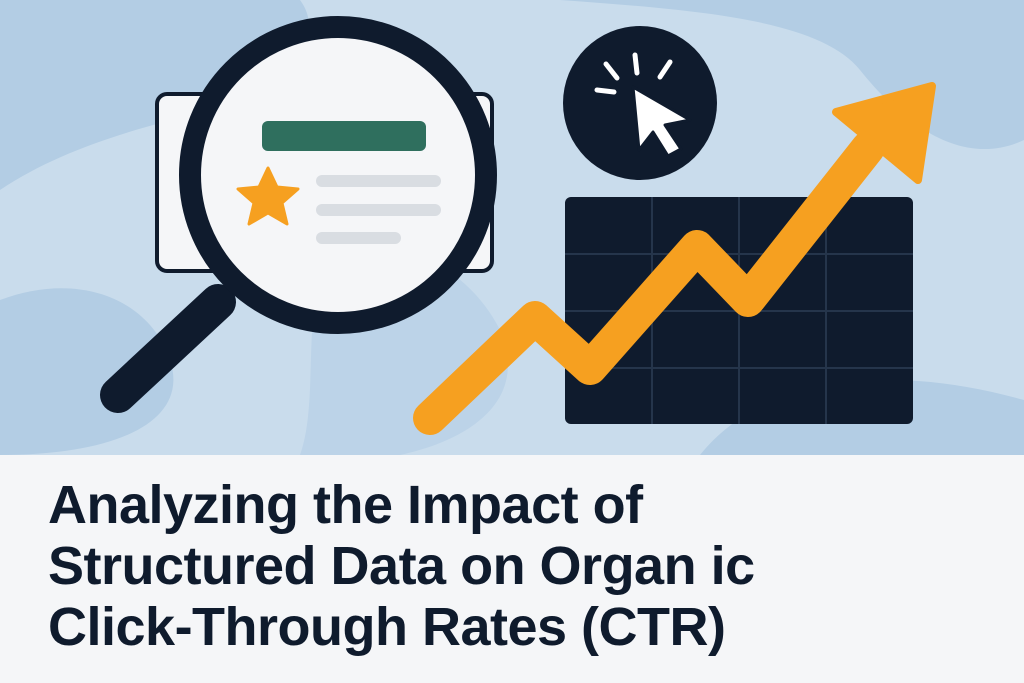 This screenshot has width=1024, height=683. I want to click on background-wave-top-left, so click(154, 95).